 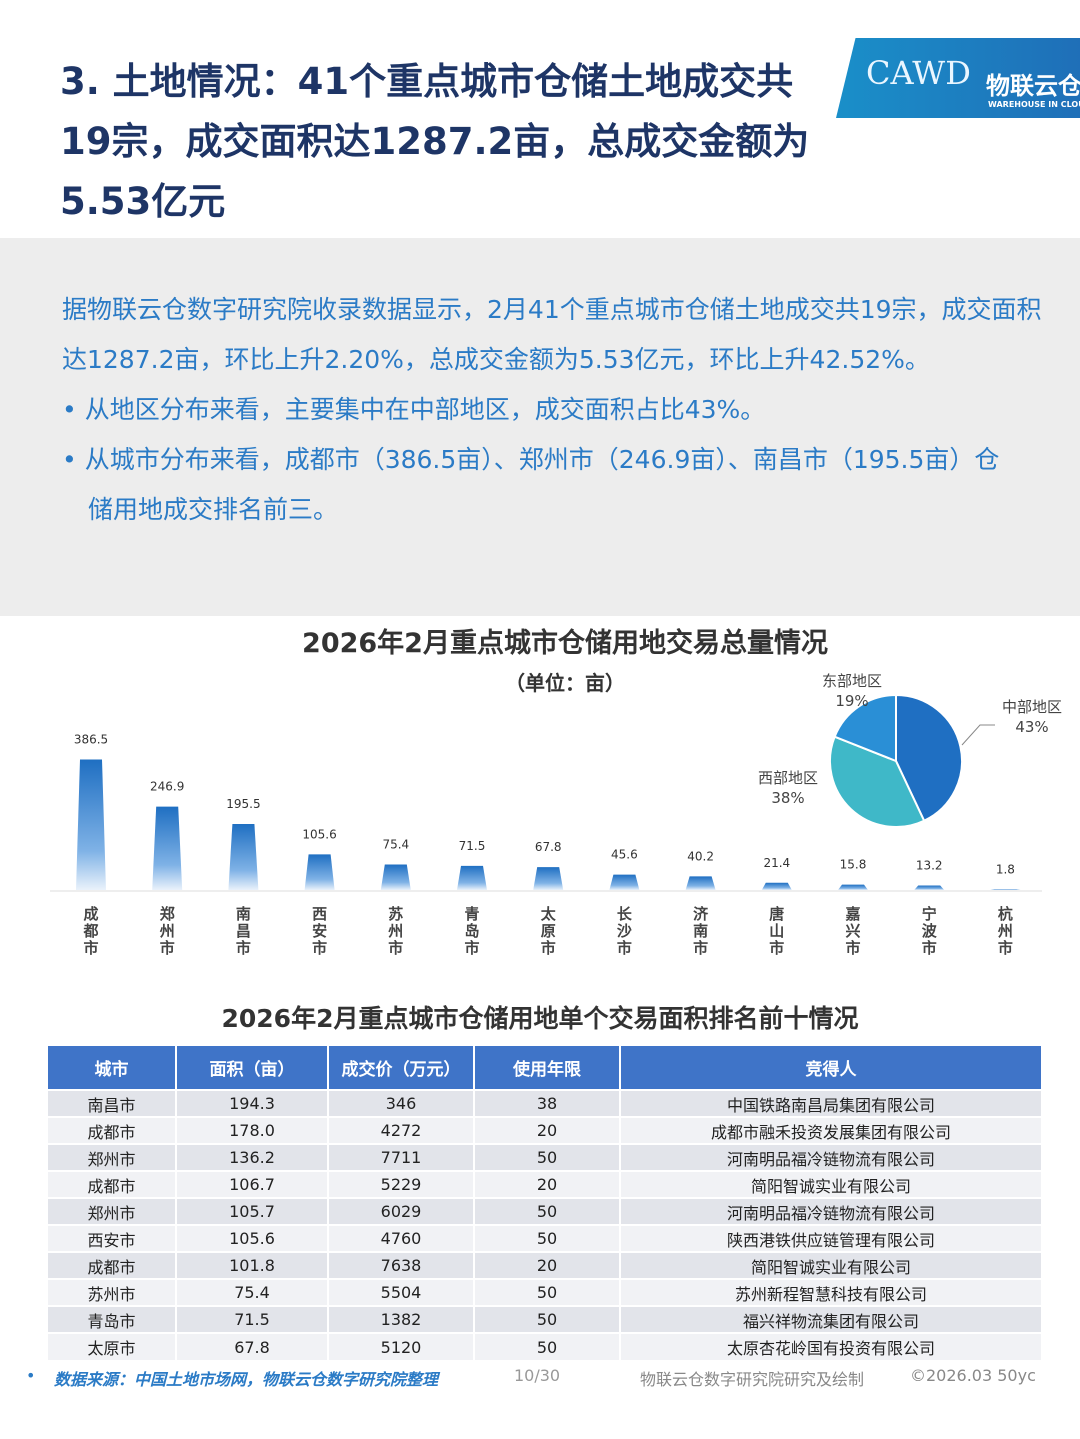 What do you see at coordinates (548, 931) in the screenshot?
I see `category-label: 原` at bounding box center [548, 931].